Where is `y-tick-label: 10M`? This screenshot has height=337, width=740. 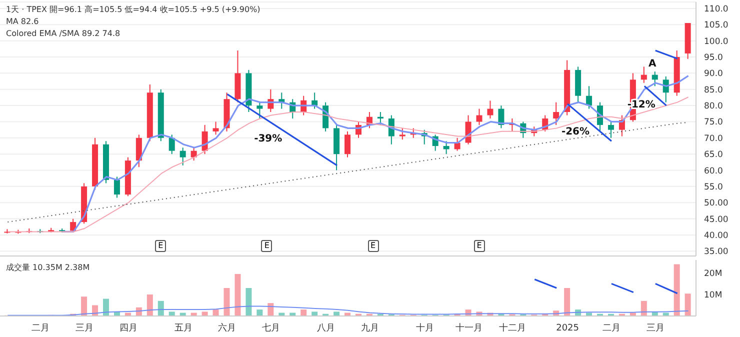
y-tick-label: 10M is located at coordinates (713, 295).